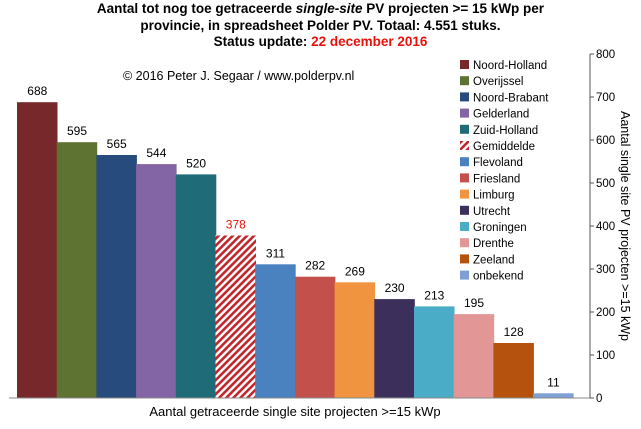  Describe the element at coordinates (394, 348) in the screenshot. I see `bar-utrecht` at that location.